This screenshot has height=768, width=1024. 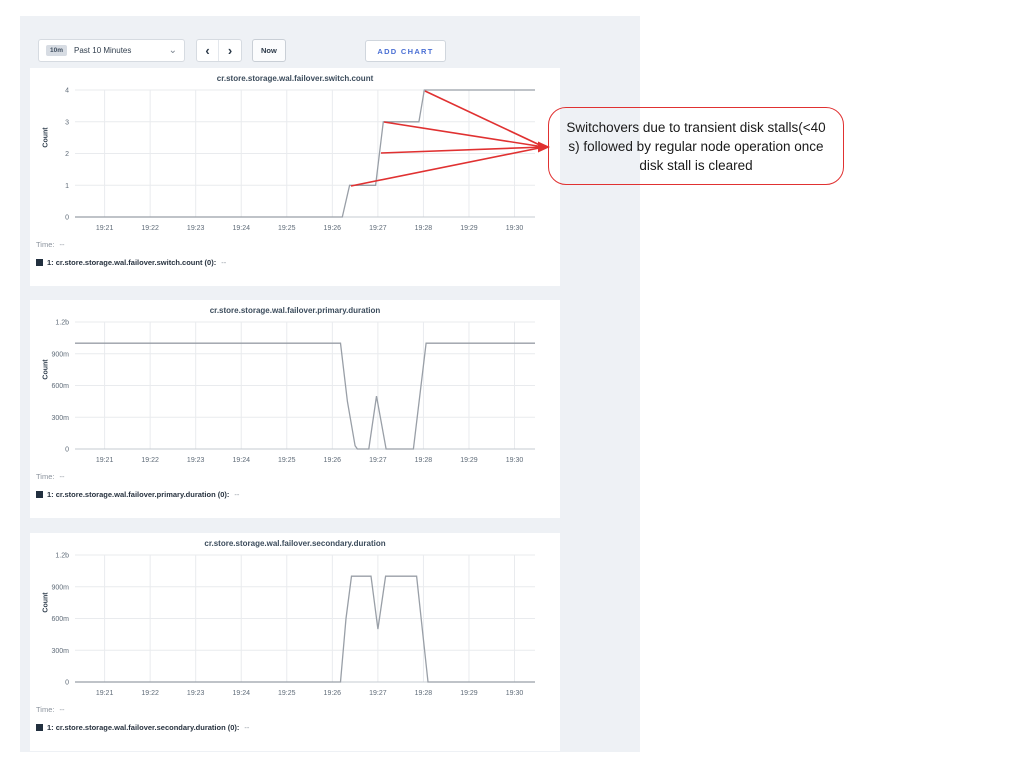 I want to click on chevron-right-icon: ›, so click(x=230, y=50).